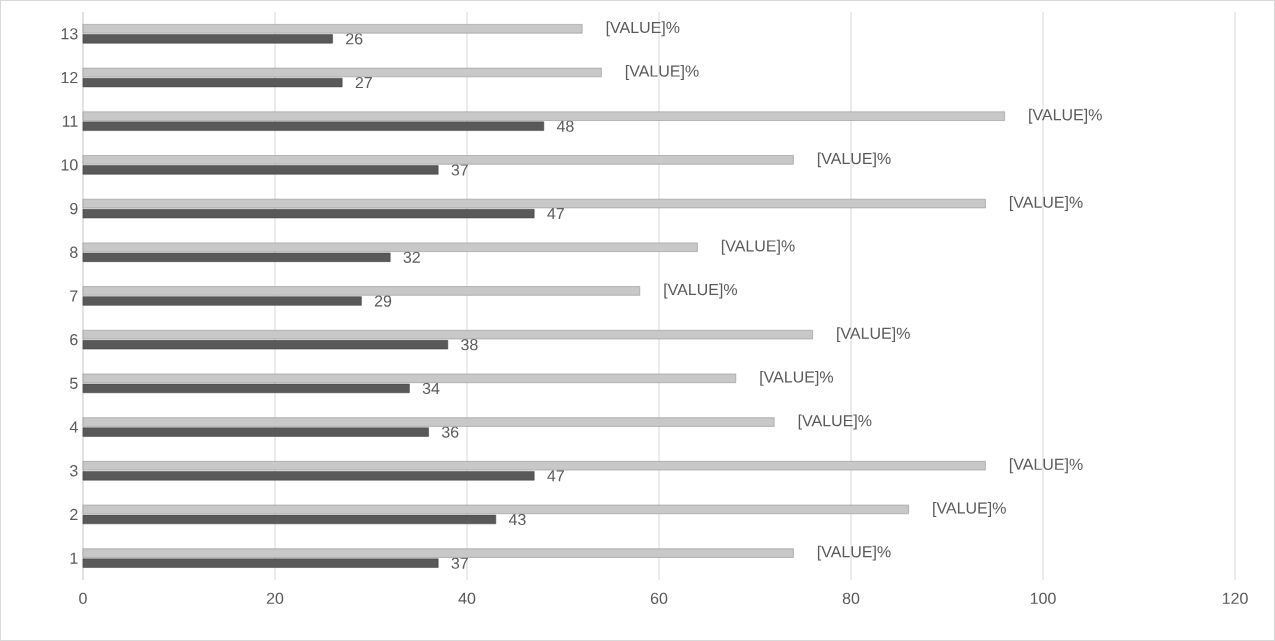  Describe the element at coordinates (565, 126) in the screenshot. I see `data-label: 48` at that location.